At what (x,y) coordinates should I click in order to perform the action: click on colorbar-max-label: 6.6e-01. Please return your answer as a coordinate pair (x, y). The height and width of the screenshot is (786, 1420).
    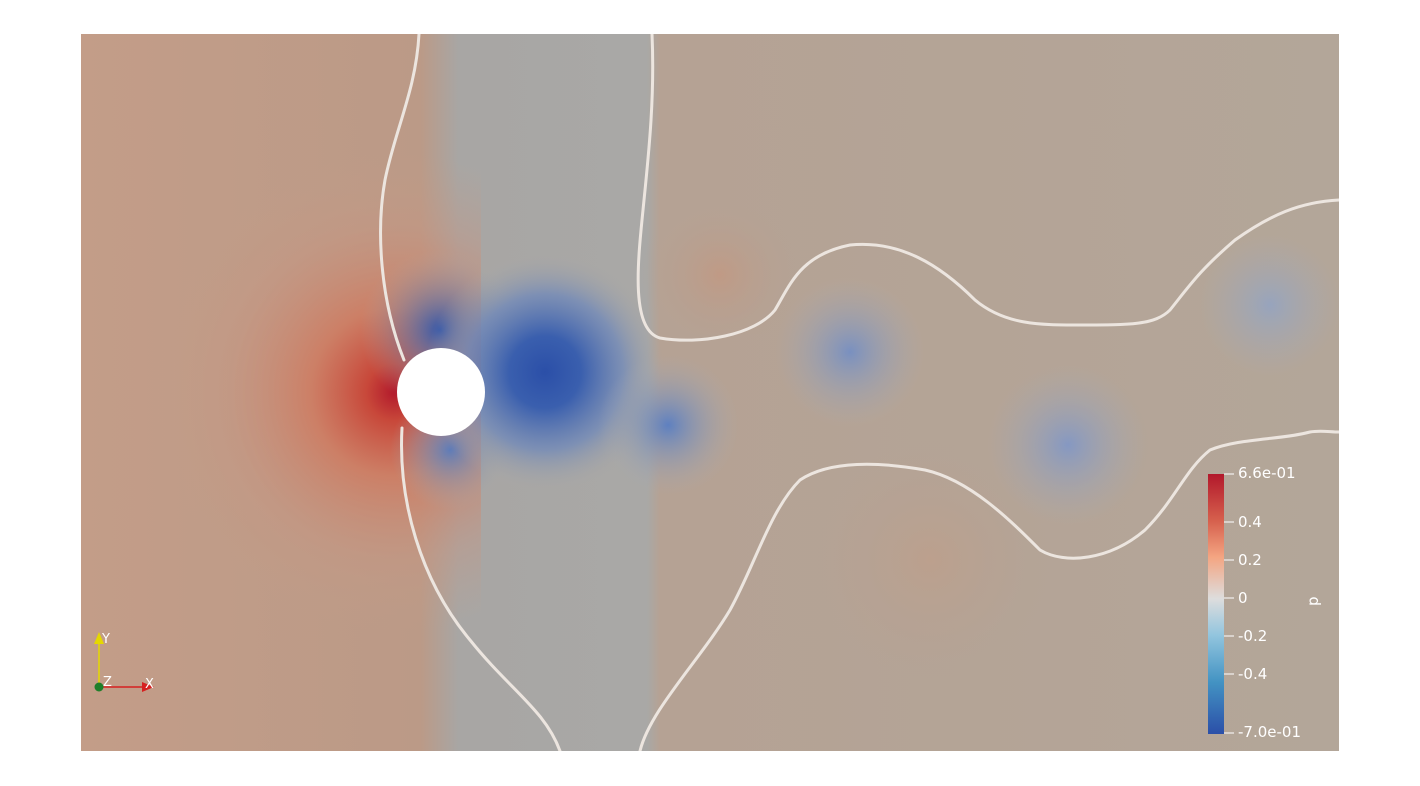
    Looking at the image, I should click on (1267, 473).